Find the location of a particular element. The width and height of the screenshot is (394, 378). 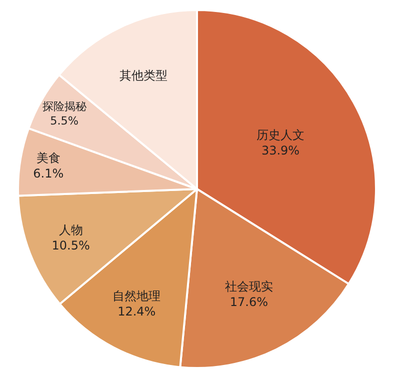

data-label: 10.5% is located at coordinates (71, 245).